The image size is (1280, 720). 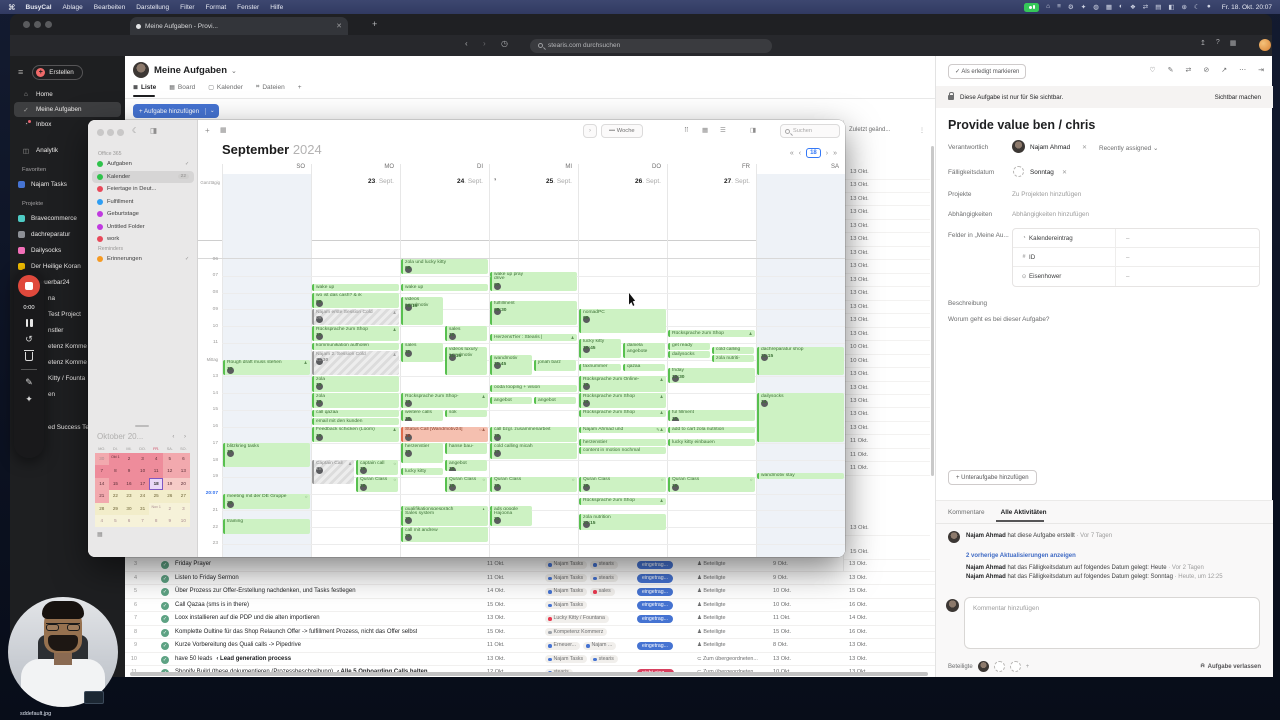 I want to click on sidebar-toggle-icon: ◨, so click(x=154, y=130).